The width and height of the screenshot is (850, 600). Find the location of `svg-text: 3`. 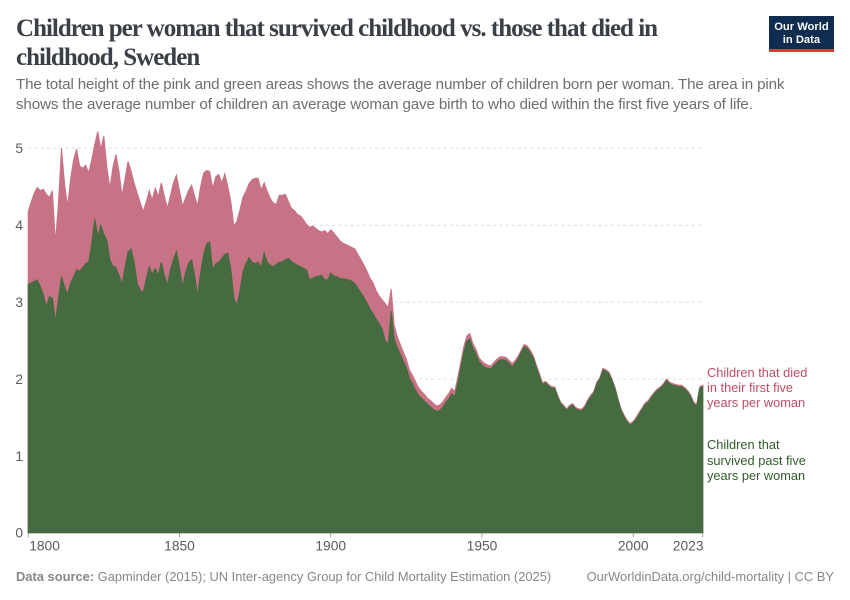

svg-text: 3 is located at coordinates (19, 302).